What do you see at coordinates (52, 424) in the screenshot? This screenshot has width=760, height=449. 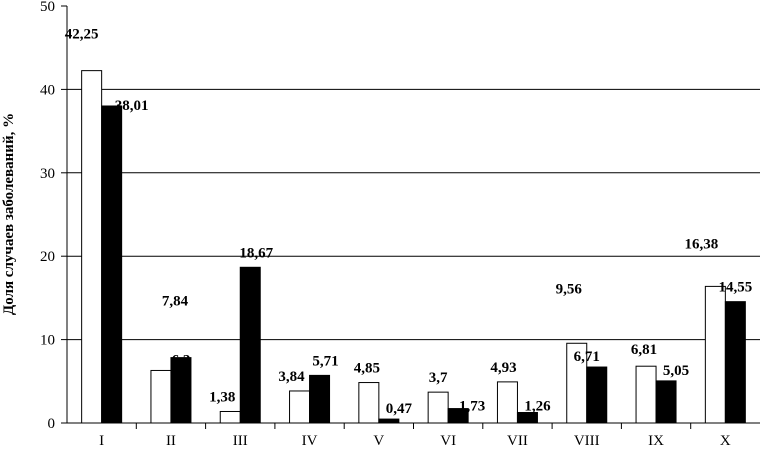 I see `y-tick-label: 0` at bounding box center [52, 424].